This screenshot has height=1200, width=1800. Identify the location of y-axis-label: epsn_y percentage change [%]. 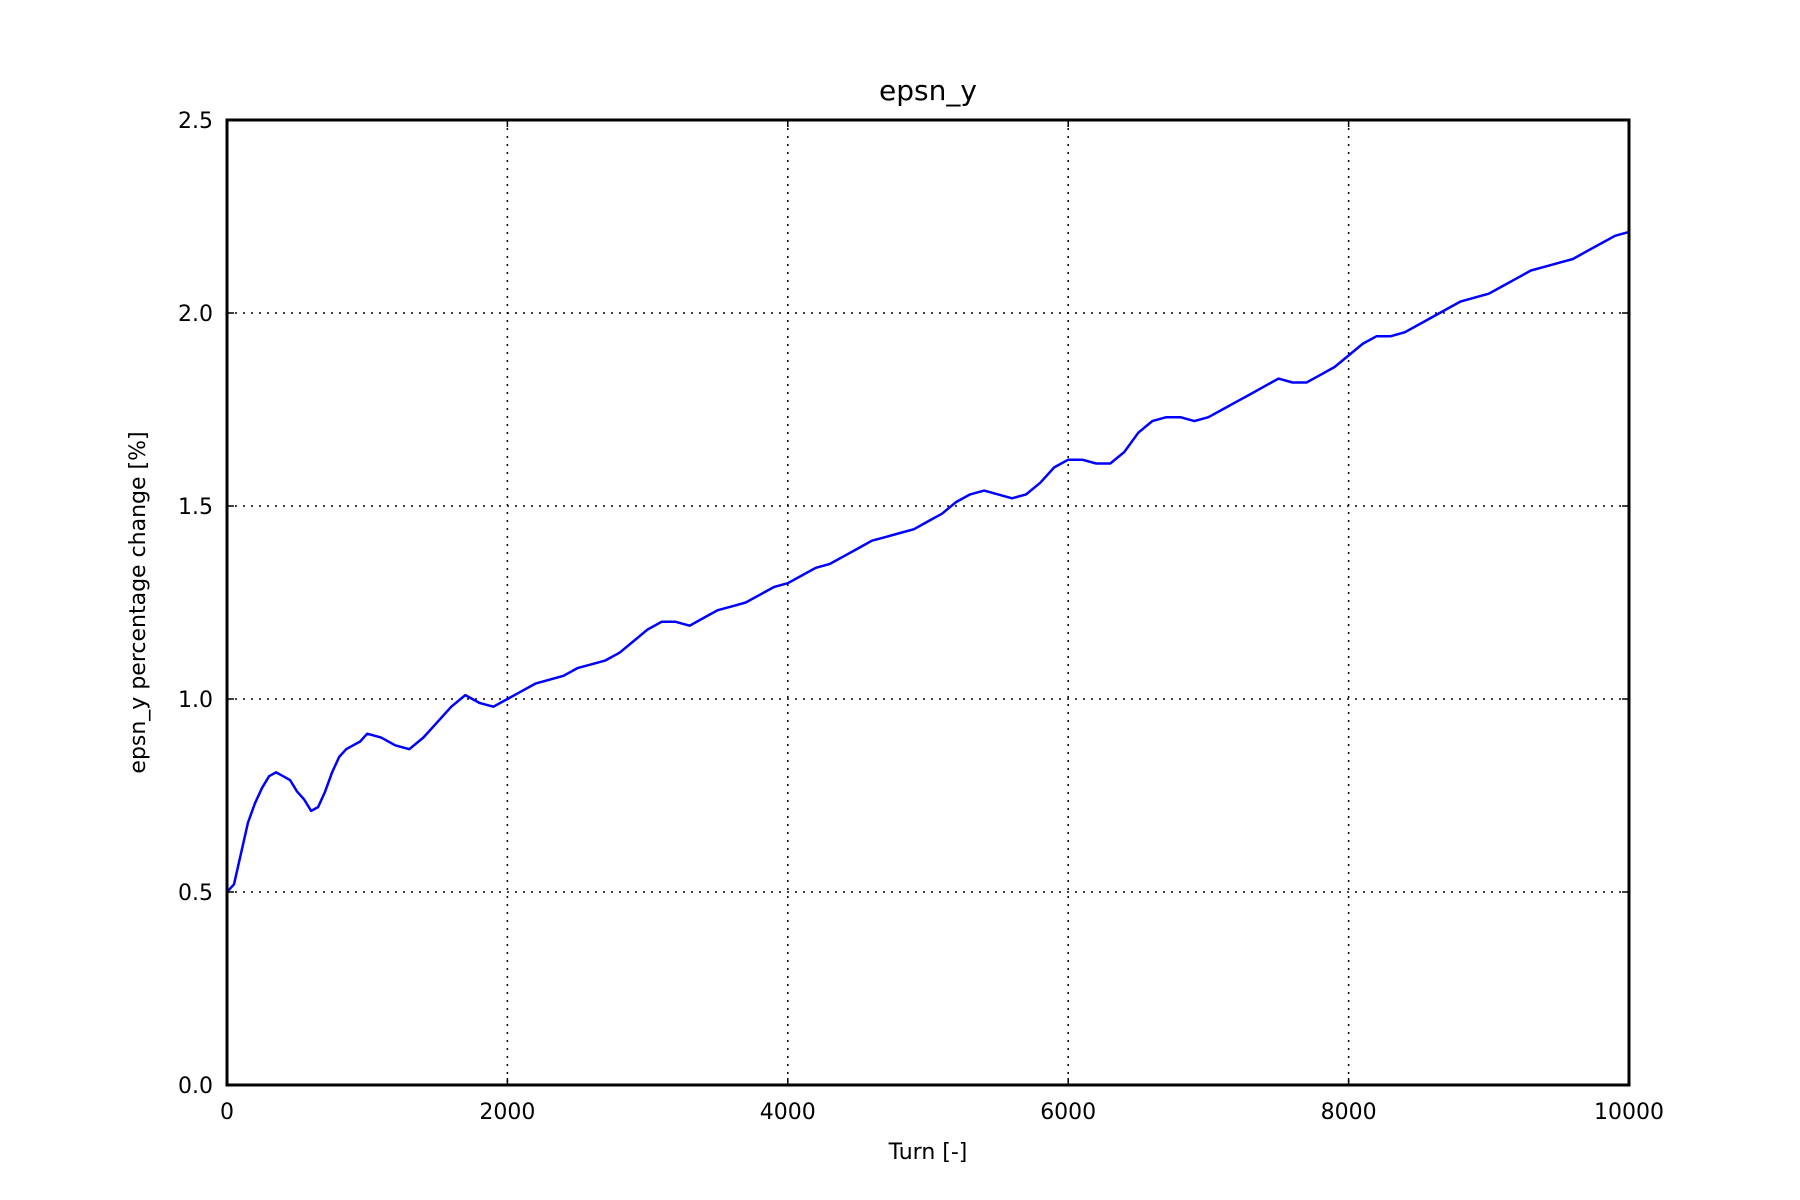
(138, 602).